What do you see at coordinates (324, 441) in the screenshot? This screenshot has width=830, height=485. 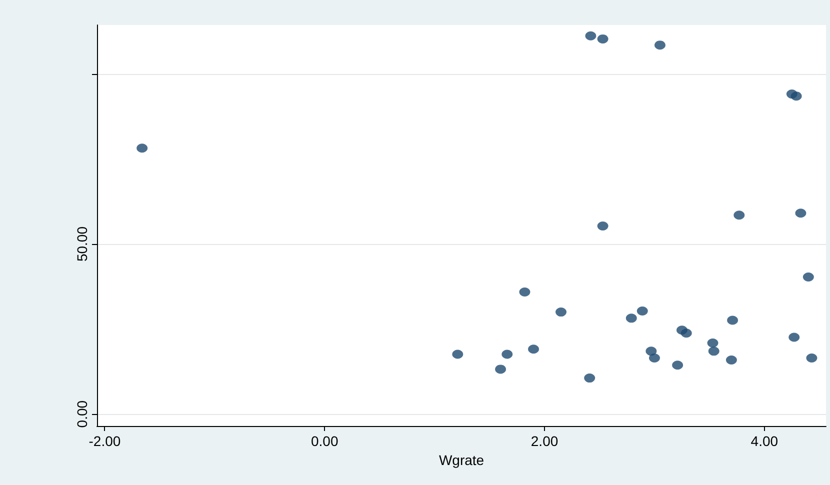 I see `x-tick-label: 0.00` at bounding box center [324, 441].